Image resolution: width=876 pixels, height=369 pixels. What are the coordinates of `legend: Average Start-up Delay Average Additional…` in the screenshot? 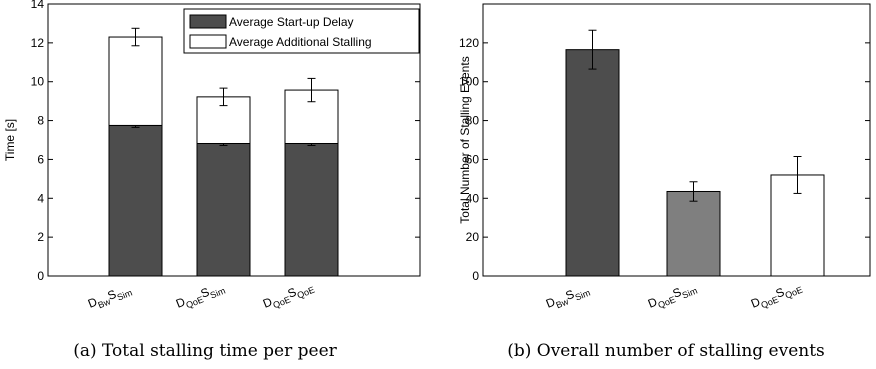 It's located at (301, 31).